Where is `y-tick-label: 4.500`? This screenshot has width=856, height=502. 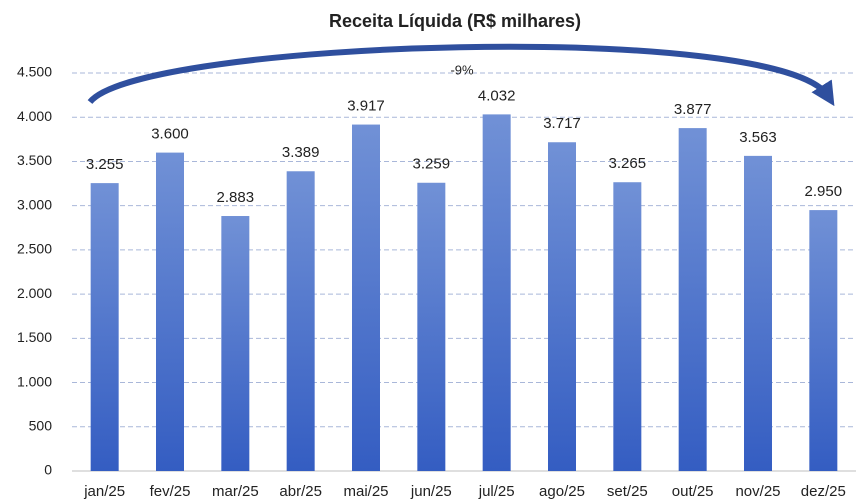 y-tick-label: 4.500 is located at coordinates (34, 72).